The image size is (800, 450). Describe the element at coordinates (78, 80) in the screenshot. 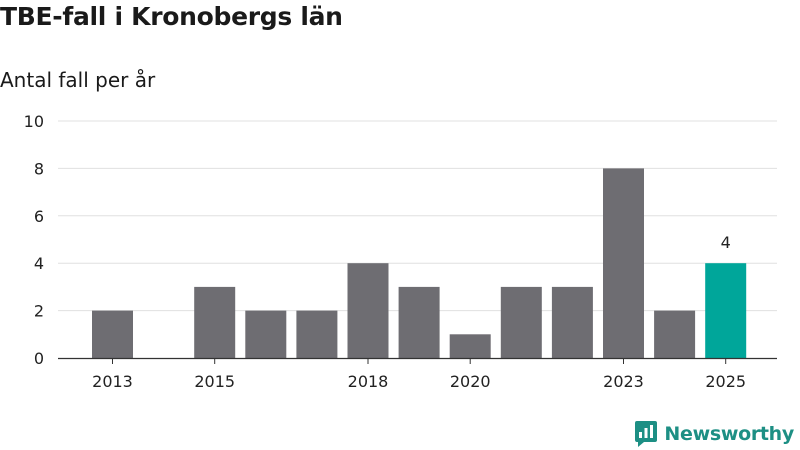

I see `chart-subtitle: Antal fall per år` at that location.